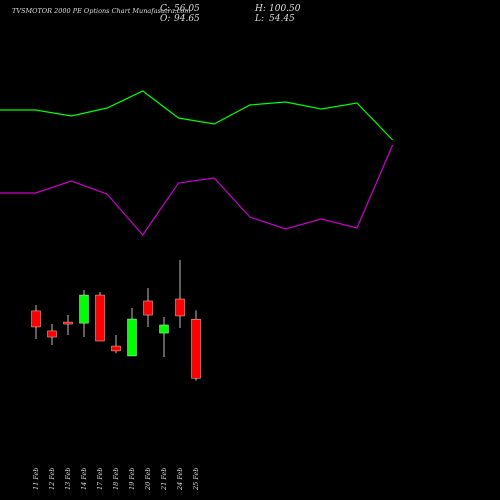 The width and height of the screenshot is (500, 500). What do you see at coordinates (68, 479) in the screenshot?
I see `x-tick-label: 13 Feb` at bounding box center [68, 479].